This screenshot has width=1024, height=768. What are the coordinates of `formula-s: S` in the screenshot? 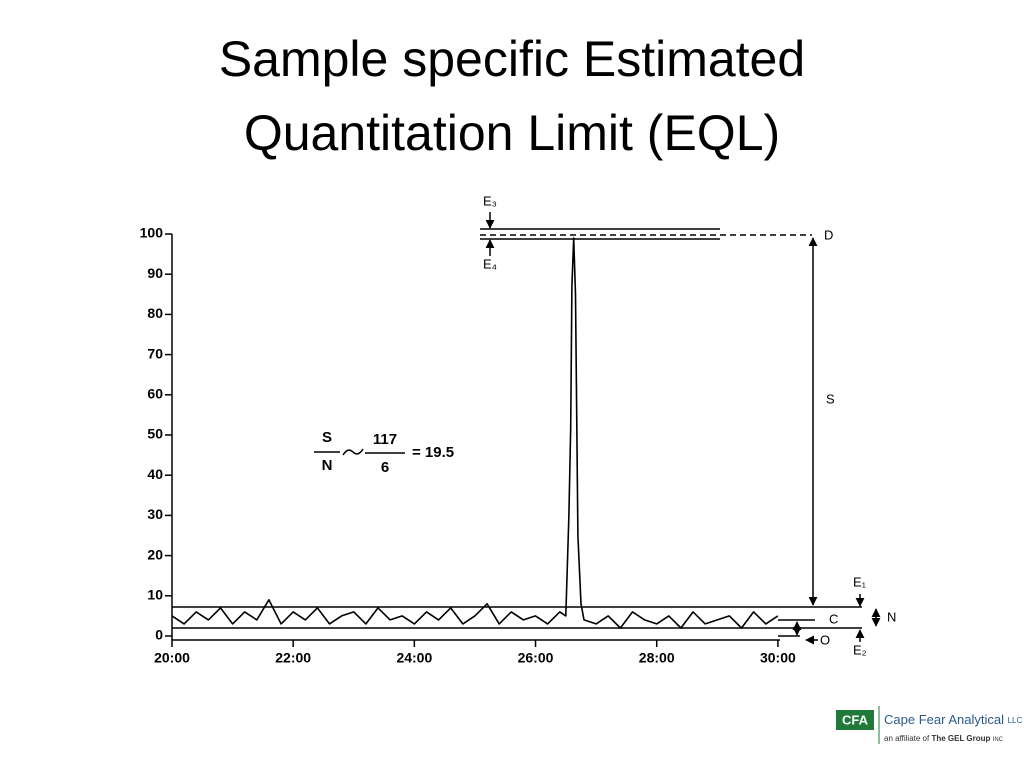 It's located at (327, 437).